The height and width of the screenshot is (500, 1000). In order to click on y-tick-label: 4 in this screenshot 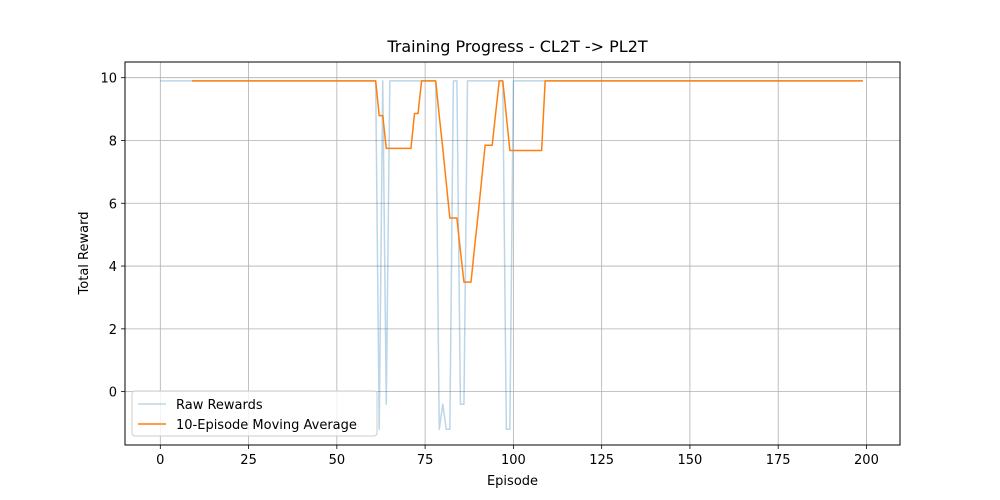, I will do `click(113, 267)`.